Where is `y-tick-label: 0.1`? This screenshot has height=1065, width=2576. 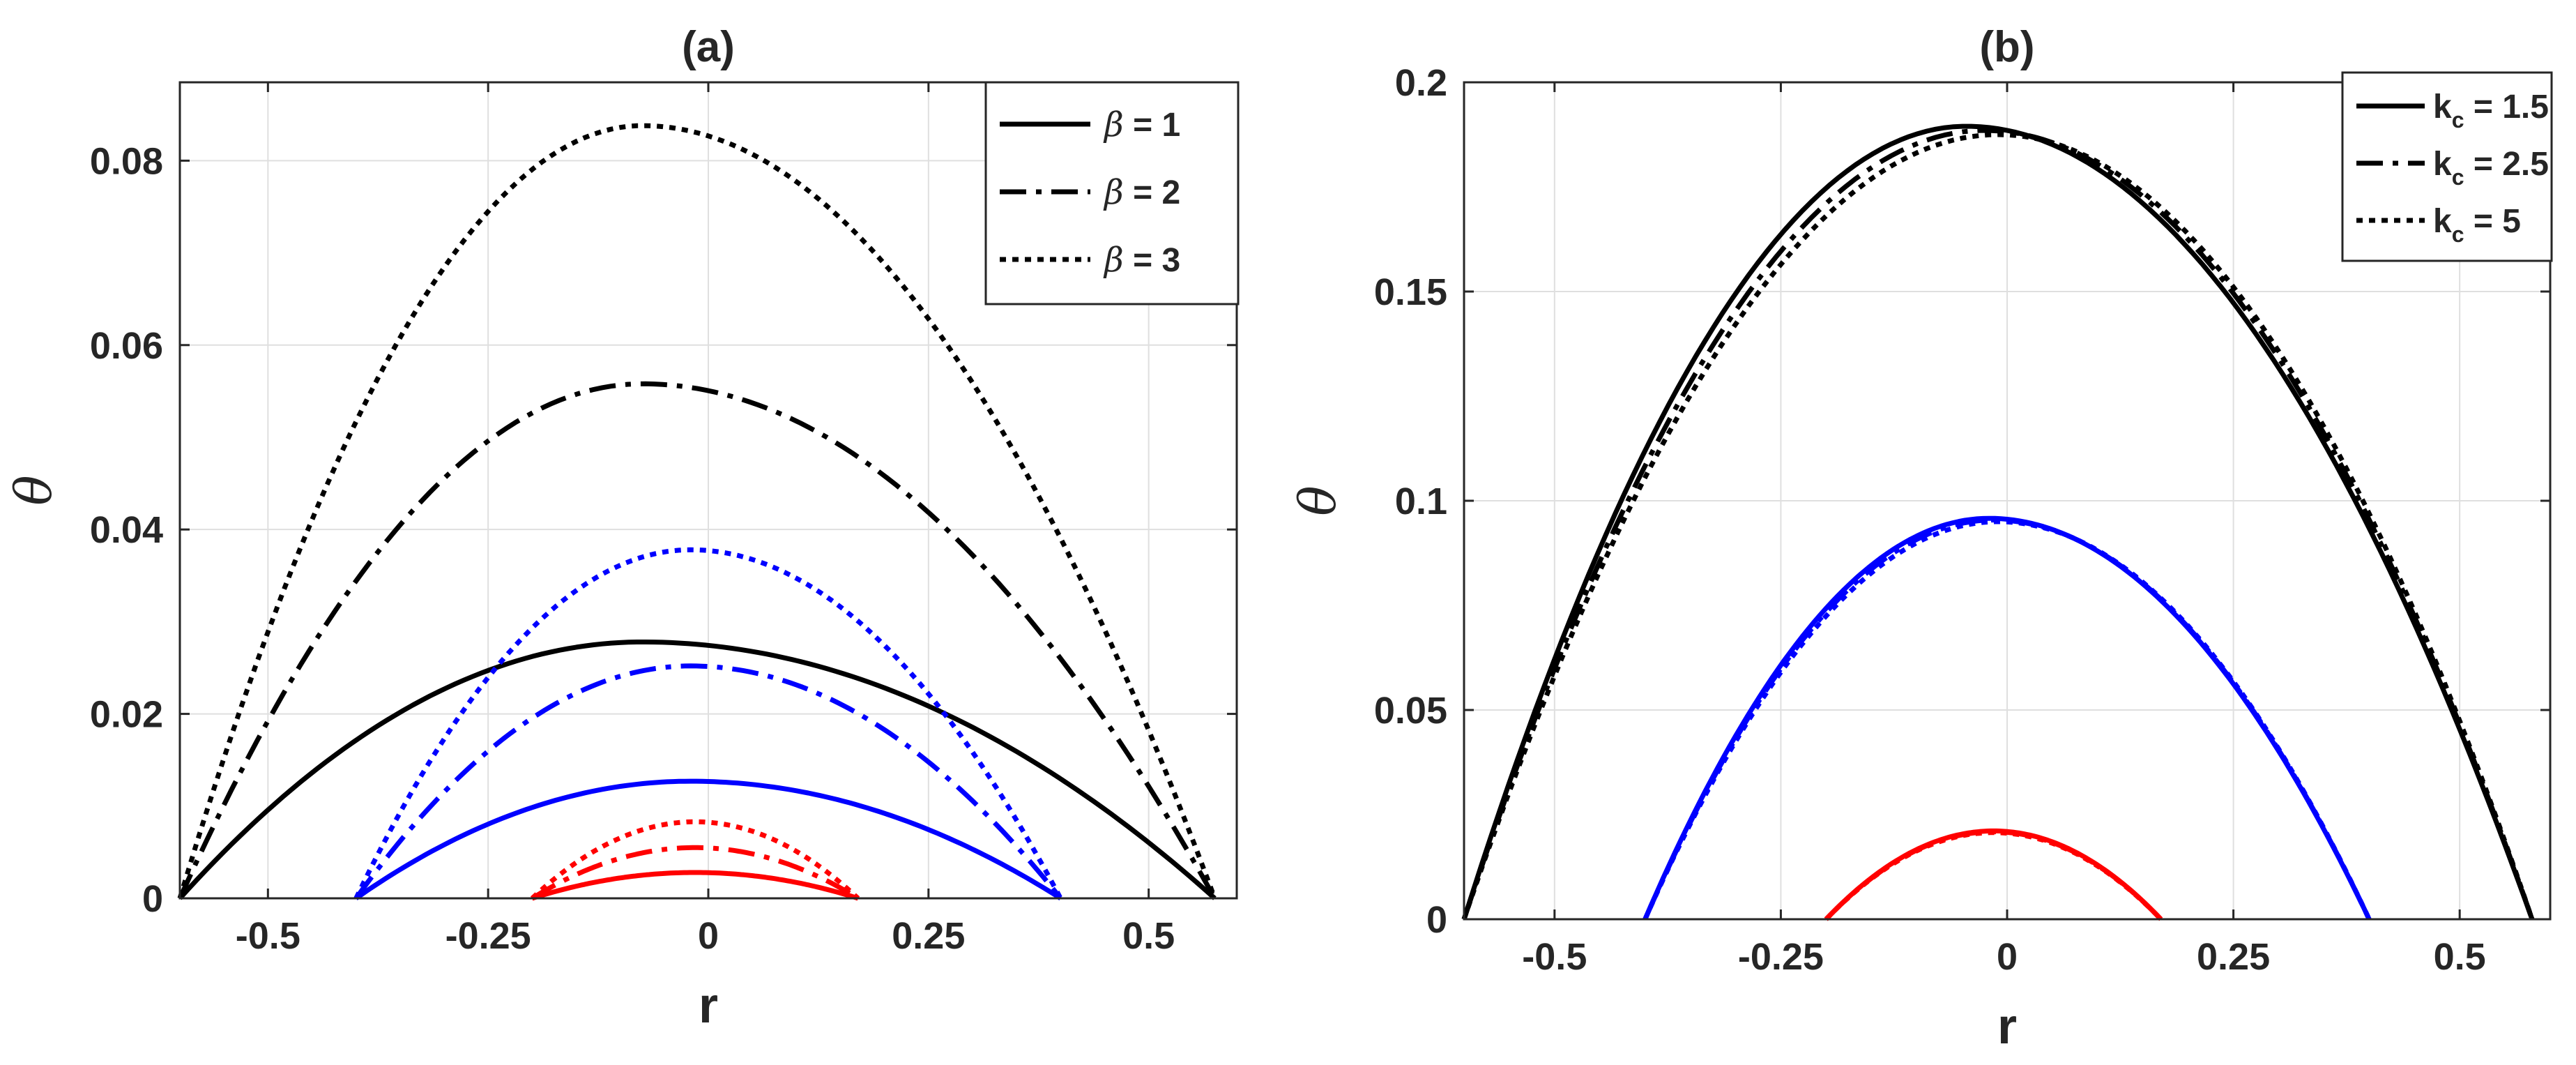
y-tick-label: 0.1 is located at coordinates (1421, 502).